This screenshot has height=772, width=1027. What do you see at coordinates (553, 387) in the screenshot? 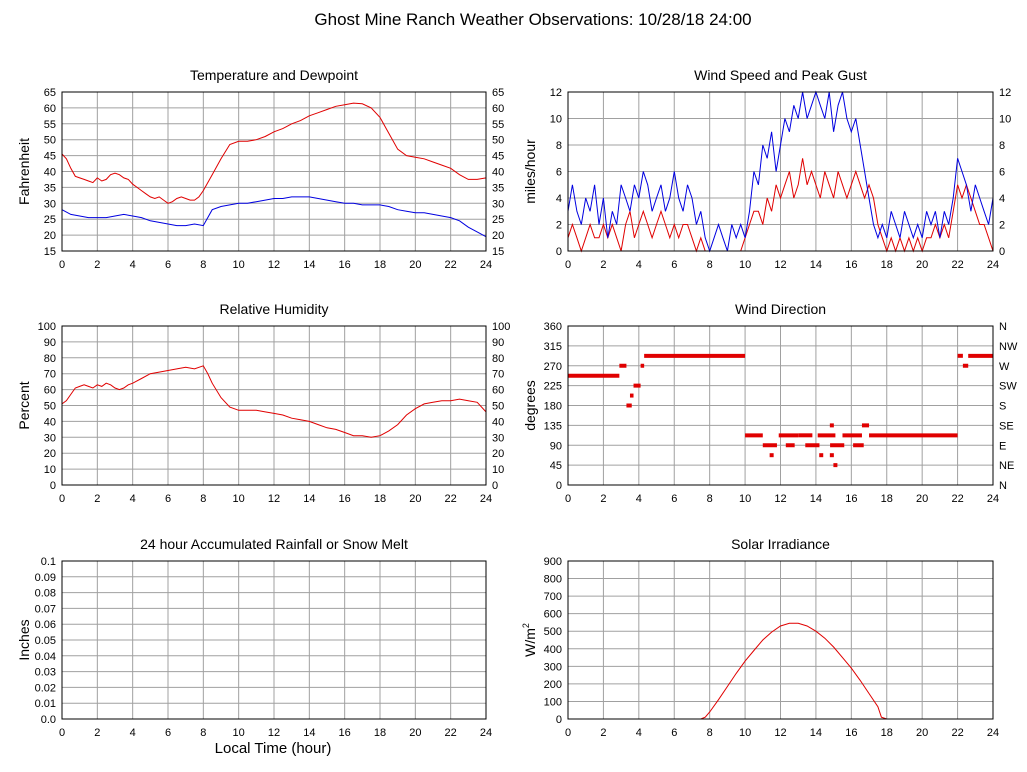
I see `y-tick-label: 225` at bounding box center [553, 387].